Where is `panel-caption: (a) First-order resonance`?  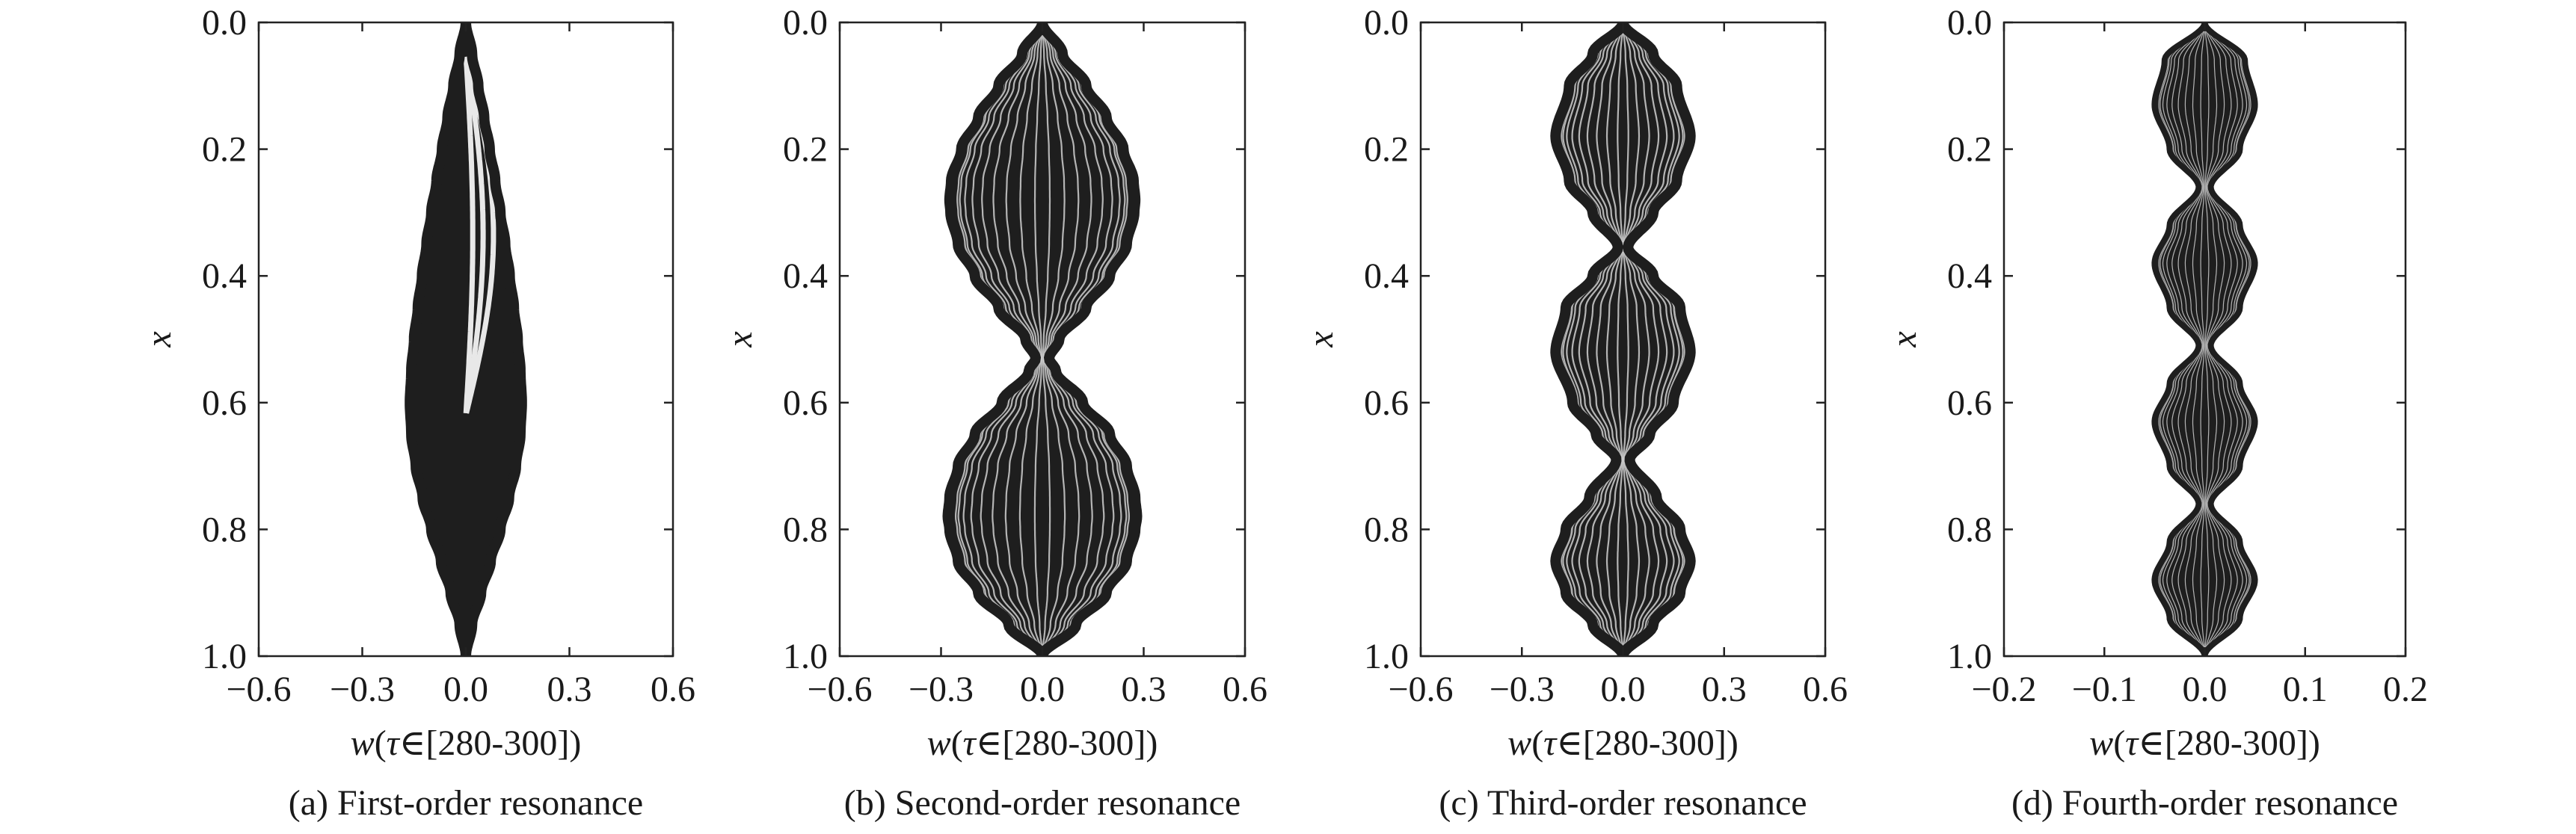 panel-caption: (a) First-order resonance is located at coordinates (466, 803).